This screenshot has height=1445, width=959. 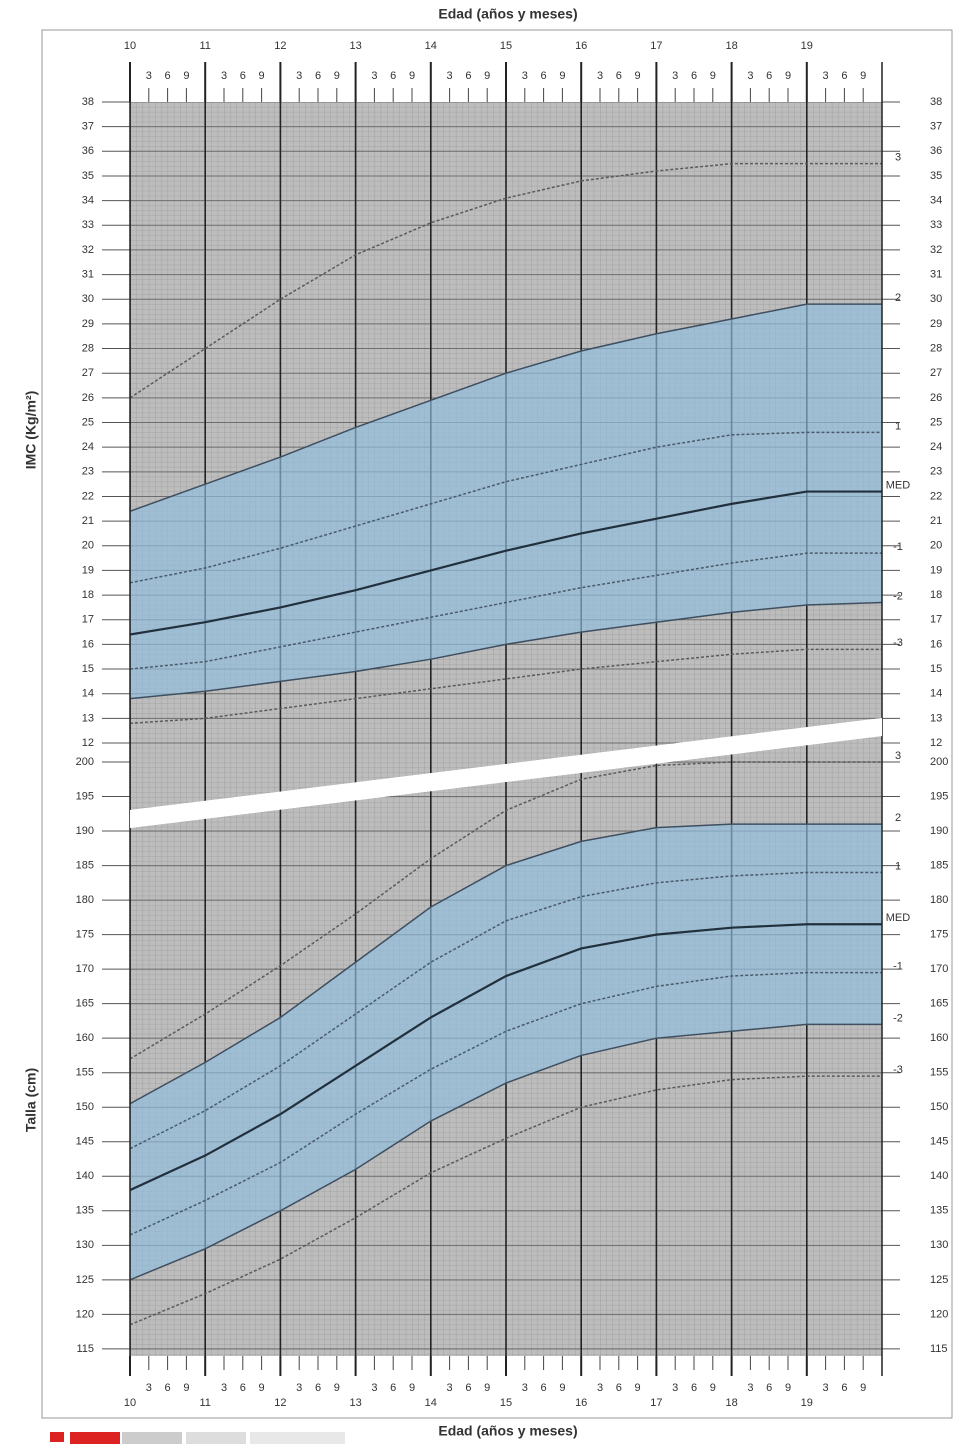 I want to click on y-tick-label: 20, so click(x=88, y=546).